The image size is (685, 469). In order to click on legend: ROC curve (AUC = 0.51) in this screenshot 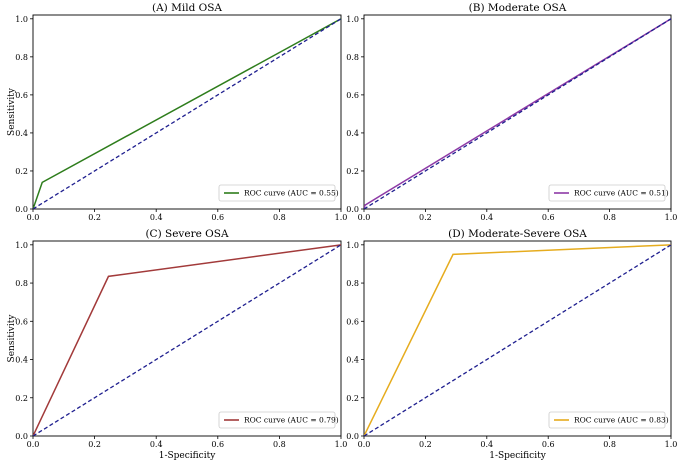, I will do `click(608, 193)`.